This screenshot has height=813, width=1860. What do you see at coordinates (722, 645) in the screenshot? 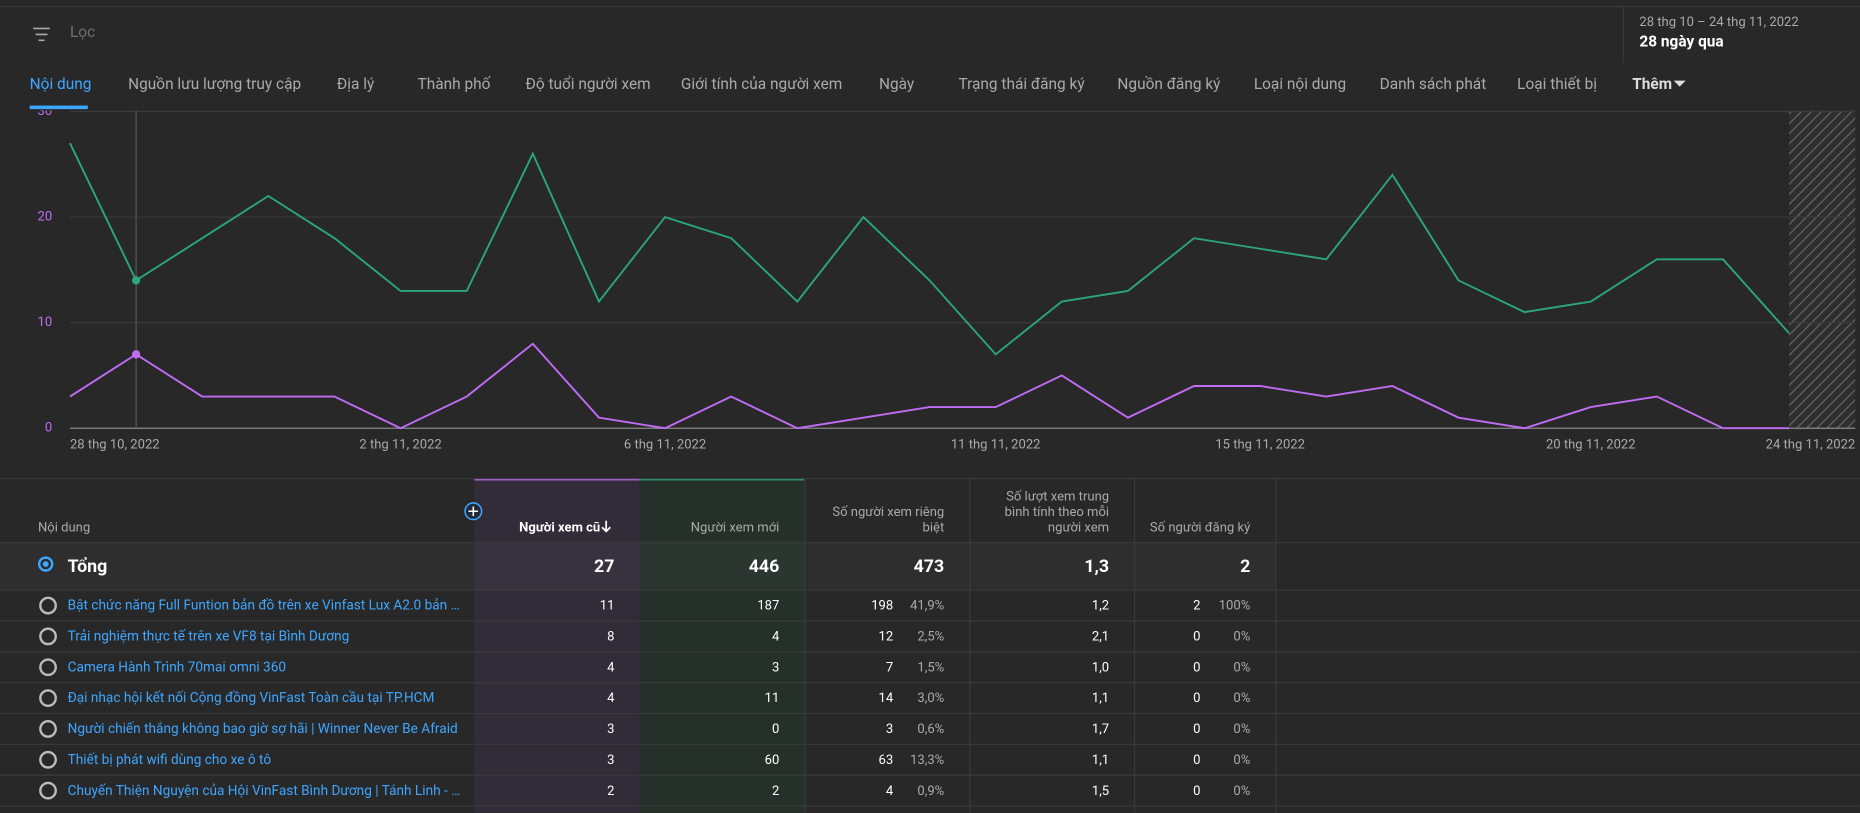
I see `new-viewers-column` at bounding box center [722, 645].